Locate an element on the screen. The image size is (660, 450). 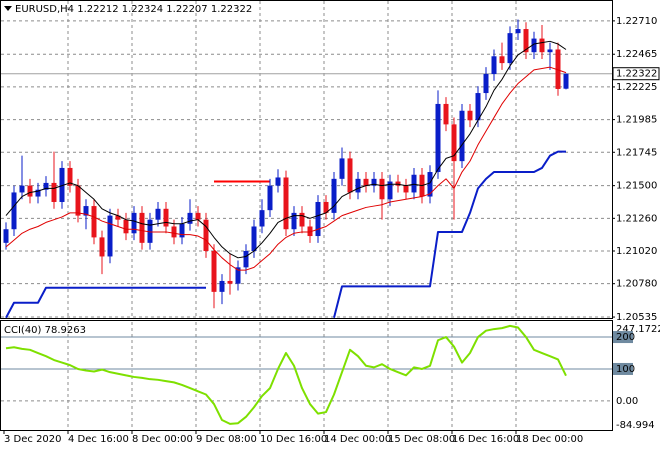
y-tick-label: 1.20780 is located at coordinates (636, 284).